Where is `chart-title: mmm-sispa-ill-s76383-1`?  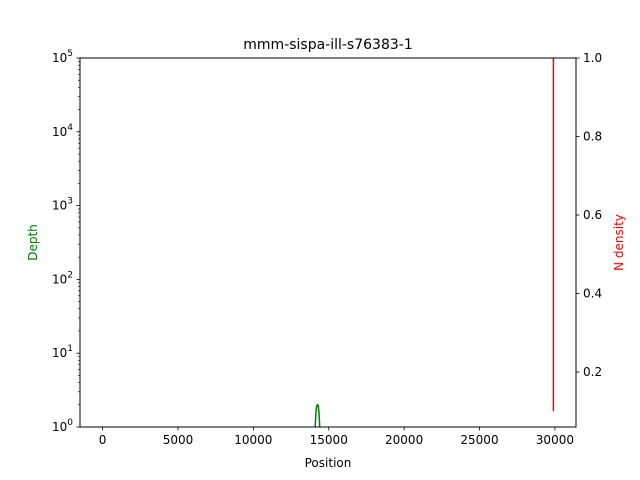
chart-title: mmm-sispa-ill-s76383-1 is located at coordinates (327, 45).